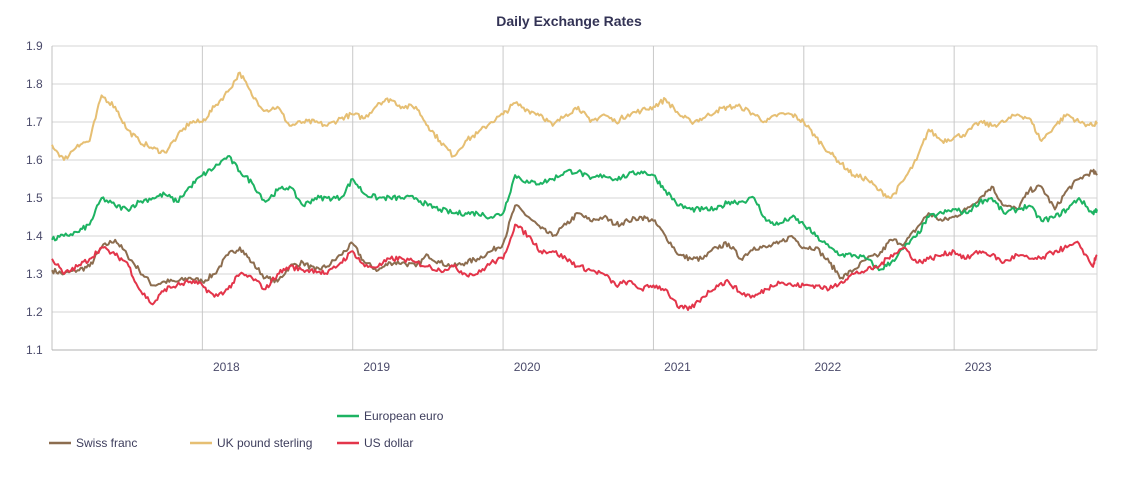 This screenshot has width=1140, height=486. Describe the element at coordinates (677, 367) in the screenshot. I see `x-tick-label: 2021` at that location.